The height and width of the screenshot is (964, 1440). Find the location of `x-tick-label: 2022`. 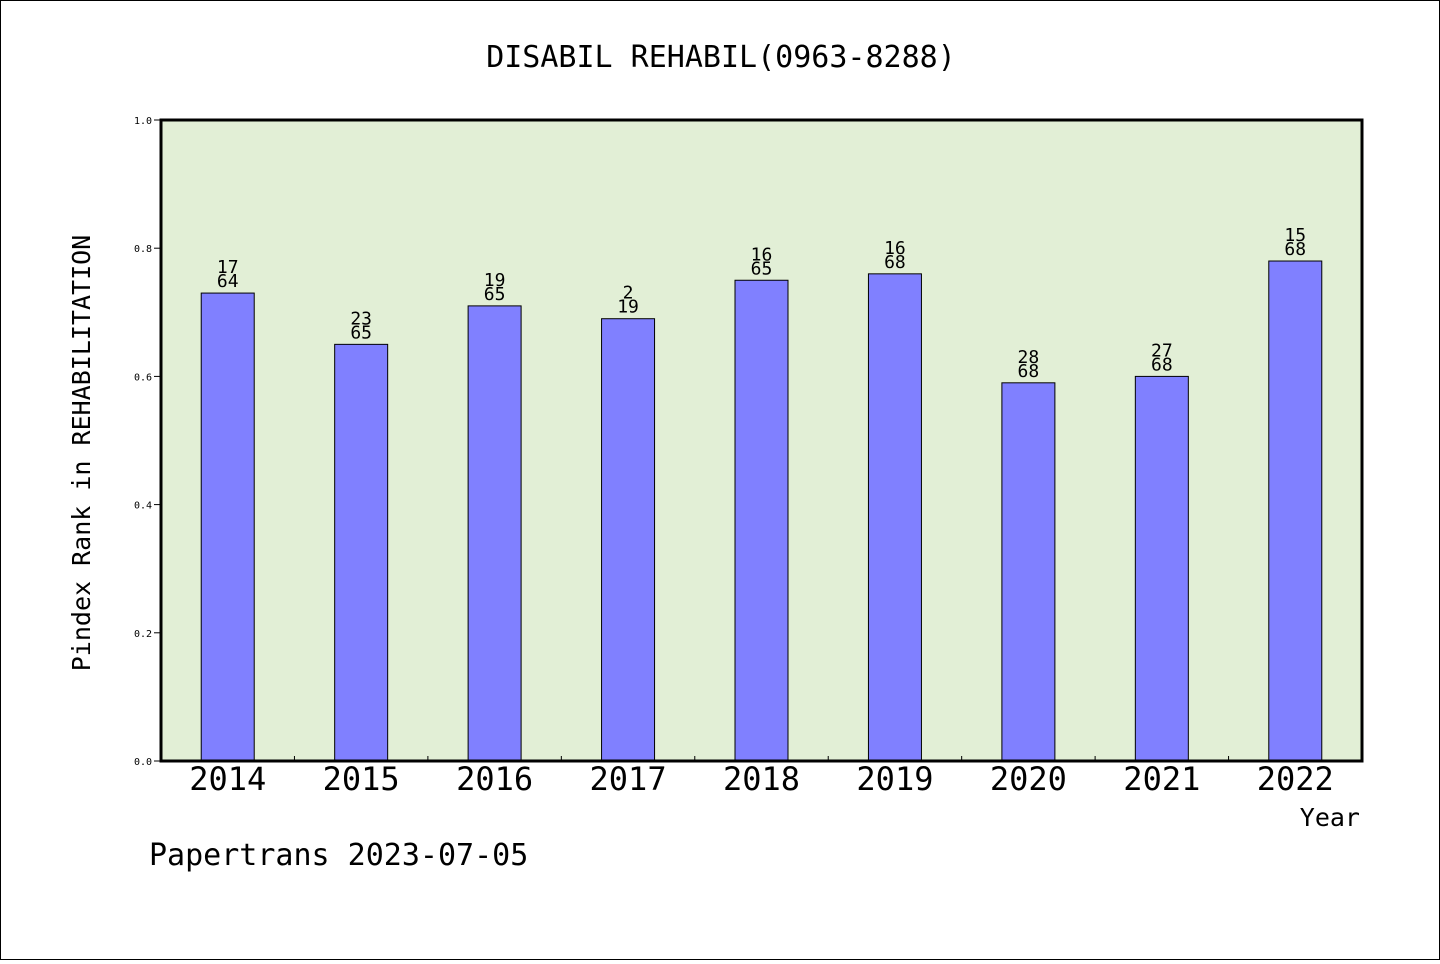

x-tick-label: 2022 is located at coordinates (1295, 779).